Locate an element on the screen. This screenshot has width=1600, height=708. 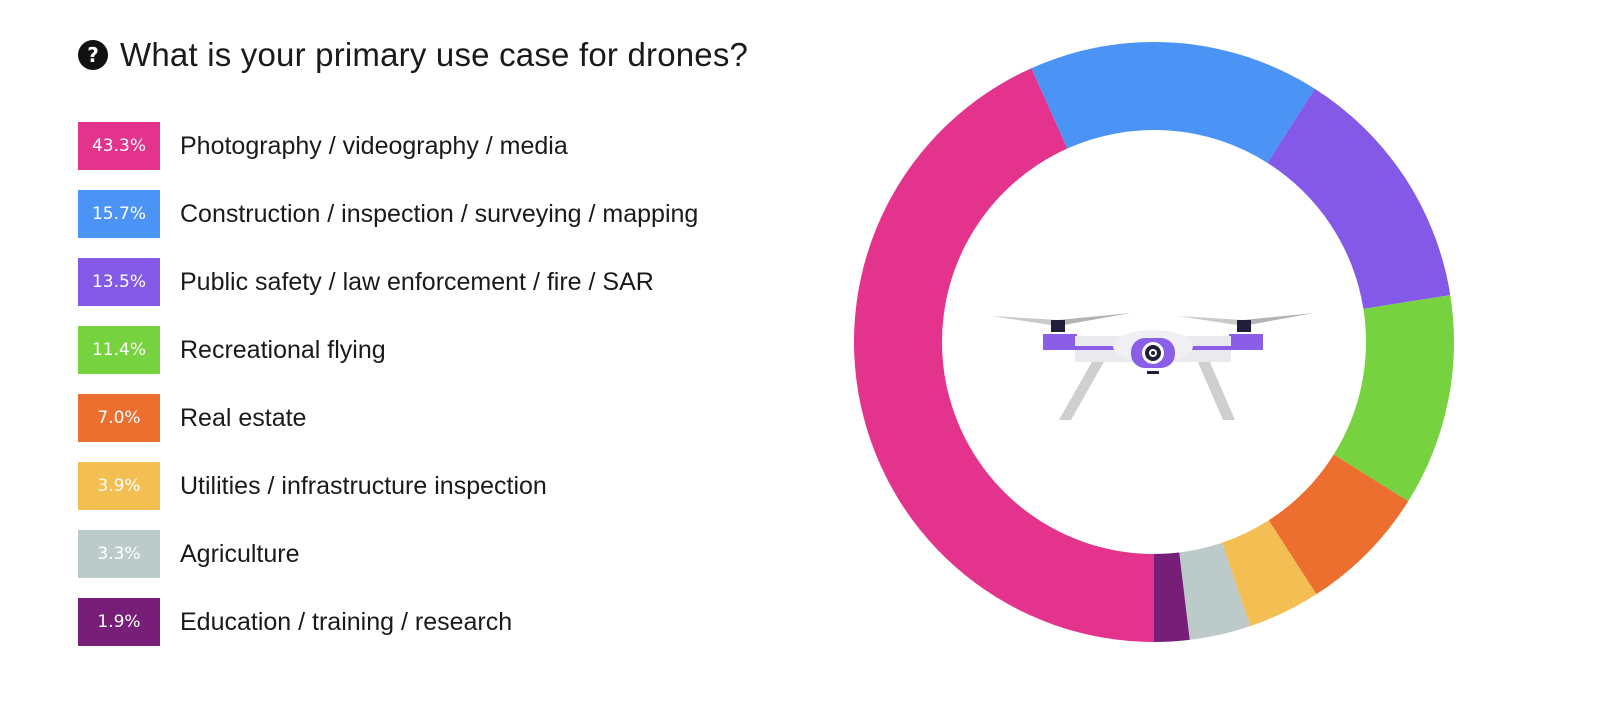
drone-camera-lens-dot-icon is located at coordinates (1153, 353).